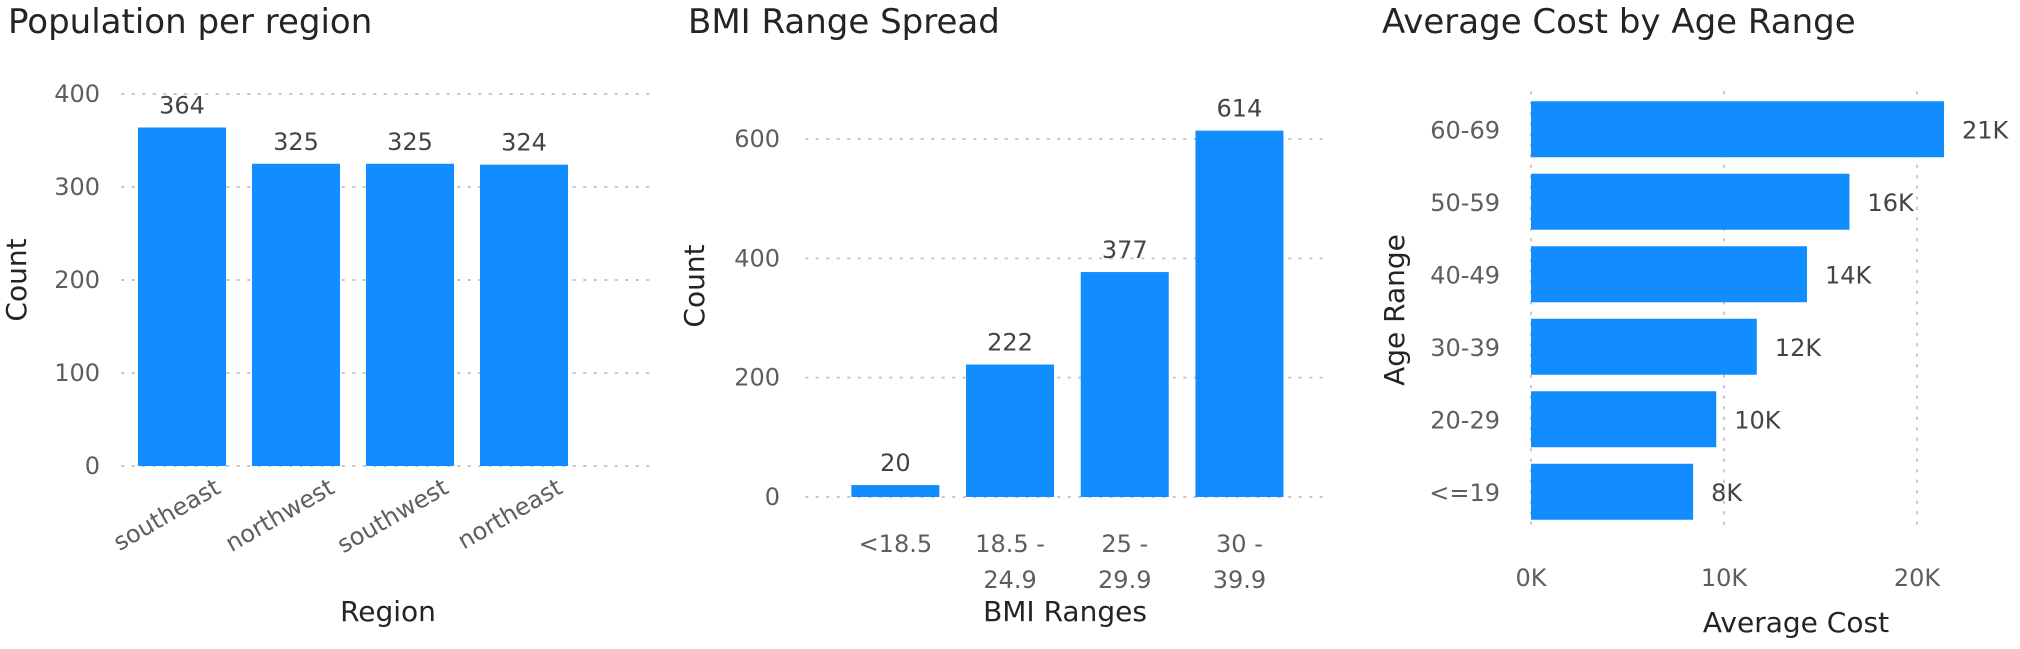 The width and height of the screenshot is (2020, 649). Describe the element at coordinates (77, 373) in the screenshot. I see `y-tick-label: 100` at that location.